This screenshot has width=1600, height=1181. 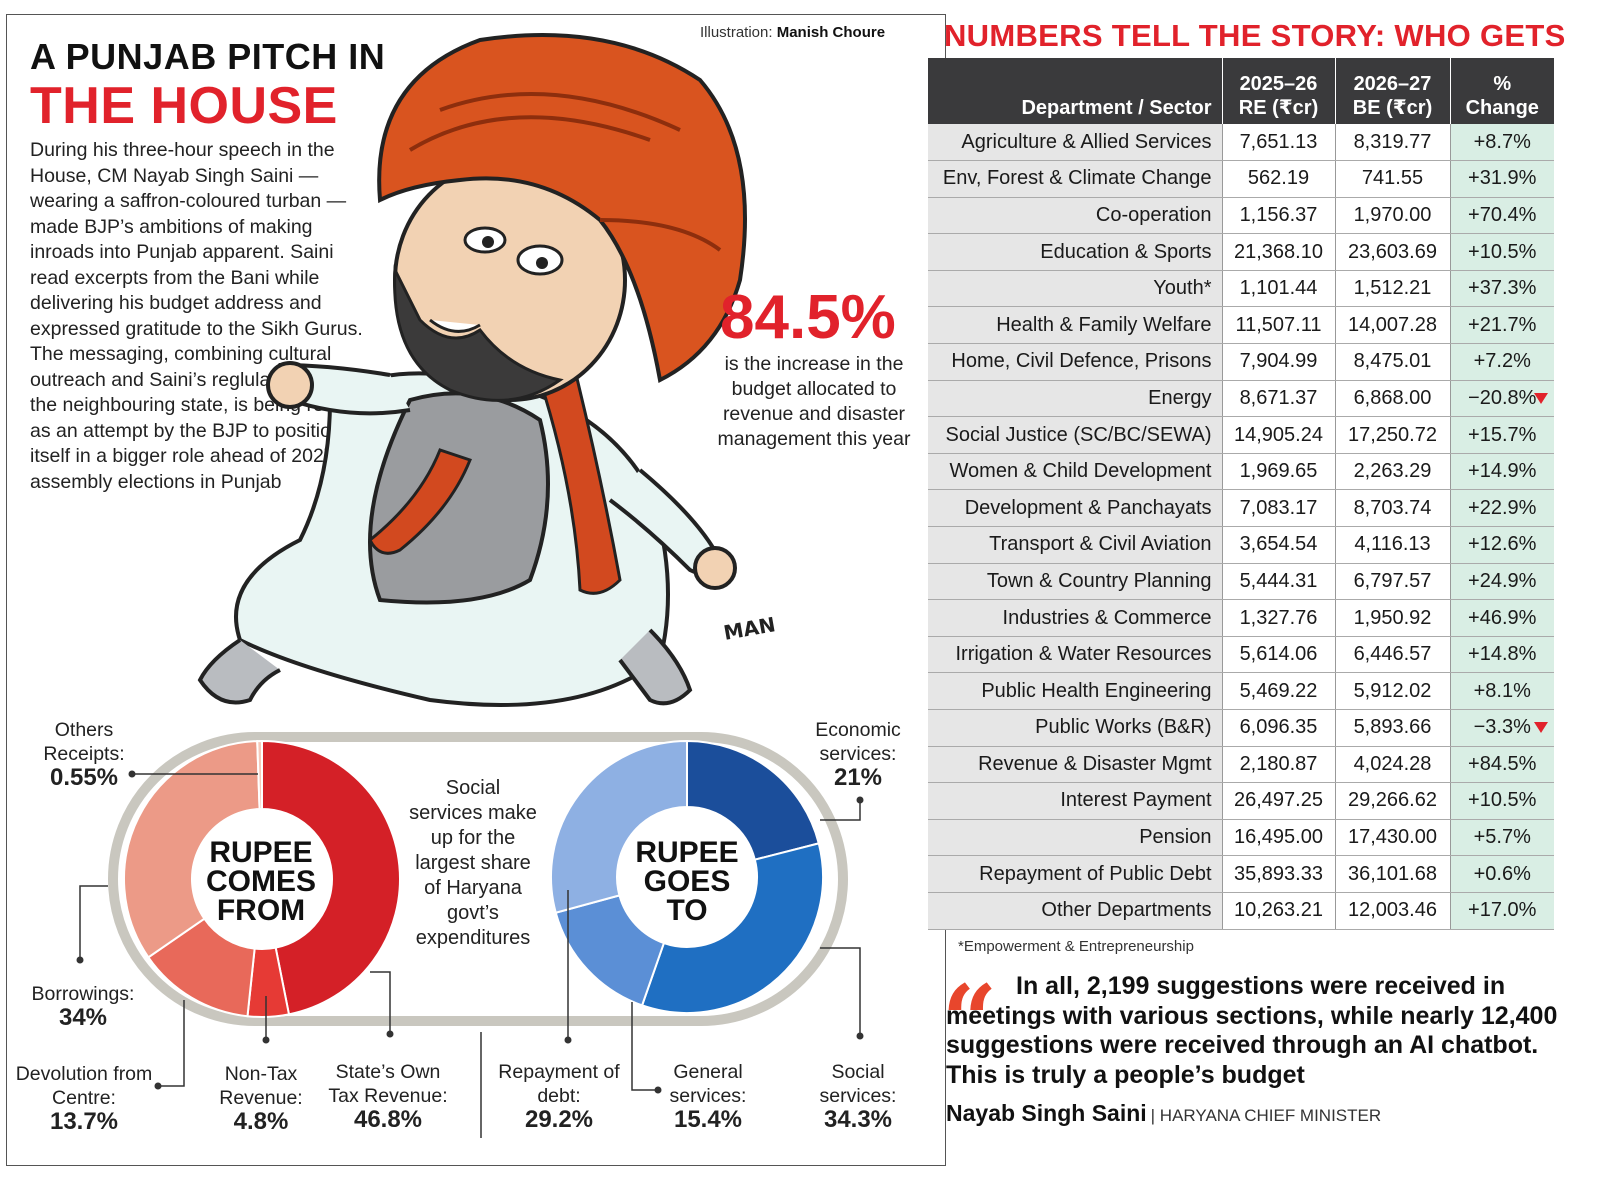 What do you see at coordinates (1392, 472) in the screenshot?
I see `cell-be: 2,263.29` at bounding box center [1392, 472].